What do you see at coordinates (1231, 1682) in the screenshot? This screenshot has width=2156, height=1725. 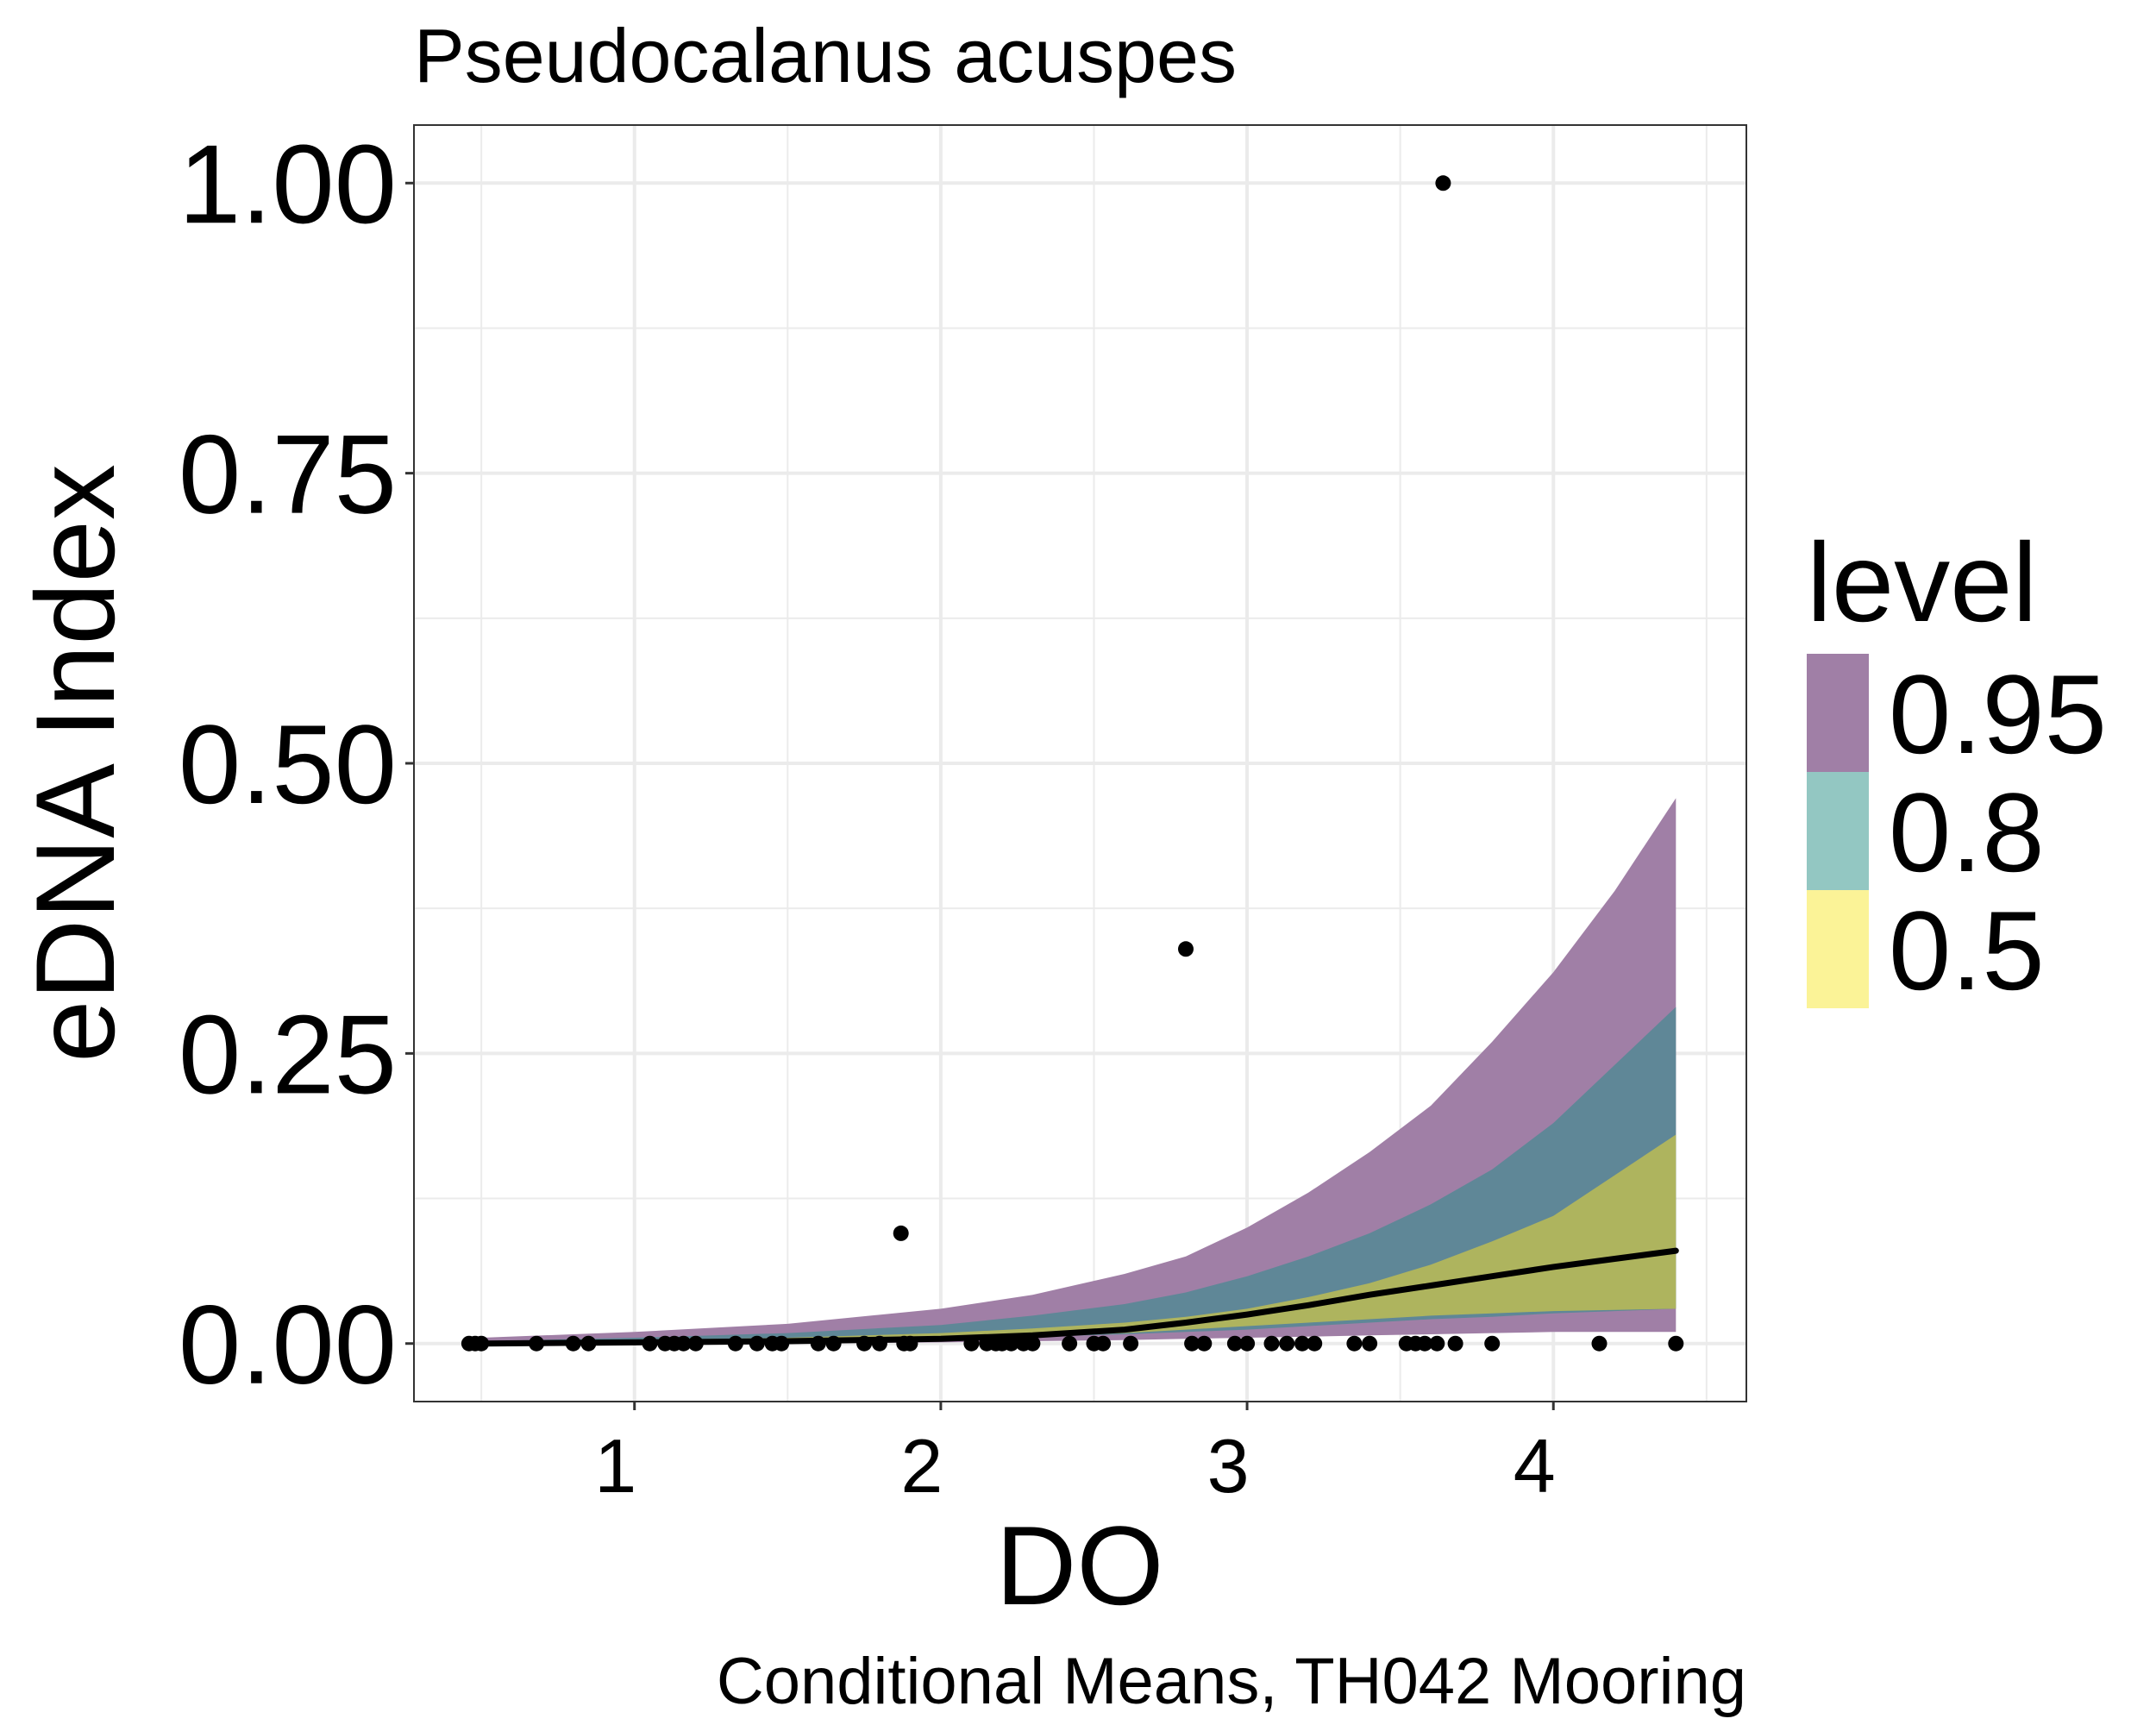 I see `chart-caption: Conditional Means, TH042 Mooring` at bounding box center [1231, 1682].